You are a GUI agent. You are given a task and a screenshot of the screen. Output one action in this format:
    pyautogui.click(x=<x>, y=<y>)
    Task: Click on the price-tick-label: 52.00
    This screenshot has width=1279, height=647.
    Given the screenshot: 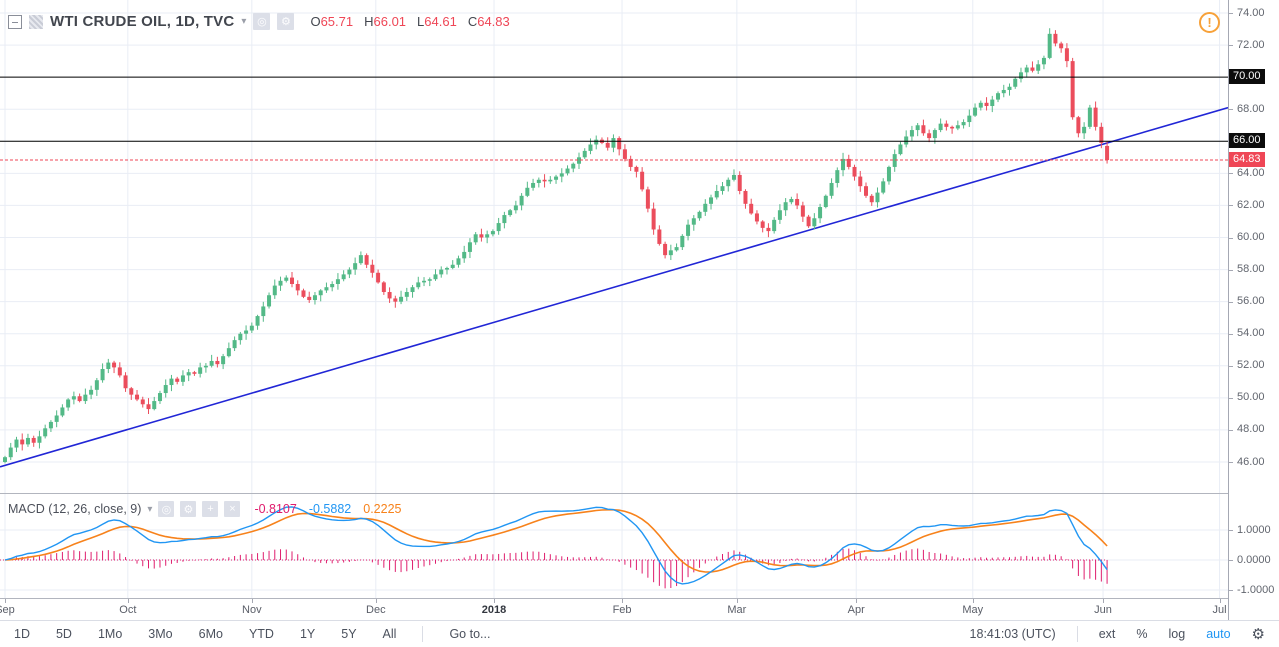 What is the action you would take?
    pyautogui.click(x=1251, y=365)
    